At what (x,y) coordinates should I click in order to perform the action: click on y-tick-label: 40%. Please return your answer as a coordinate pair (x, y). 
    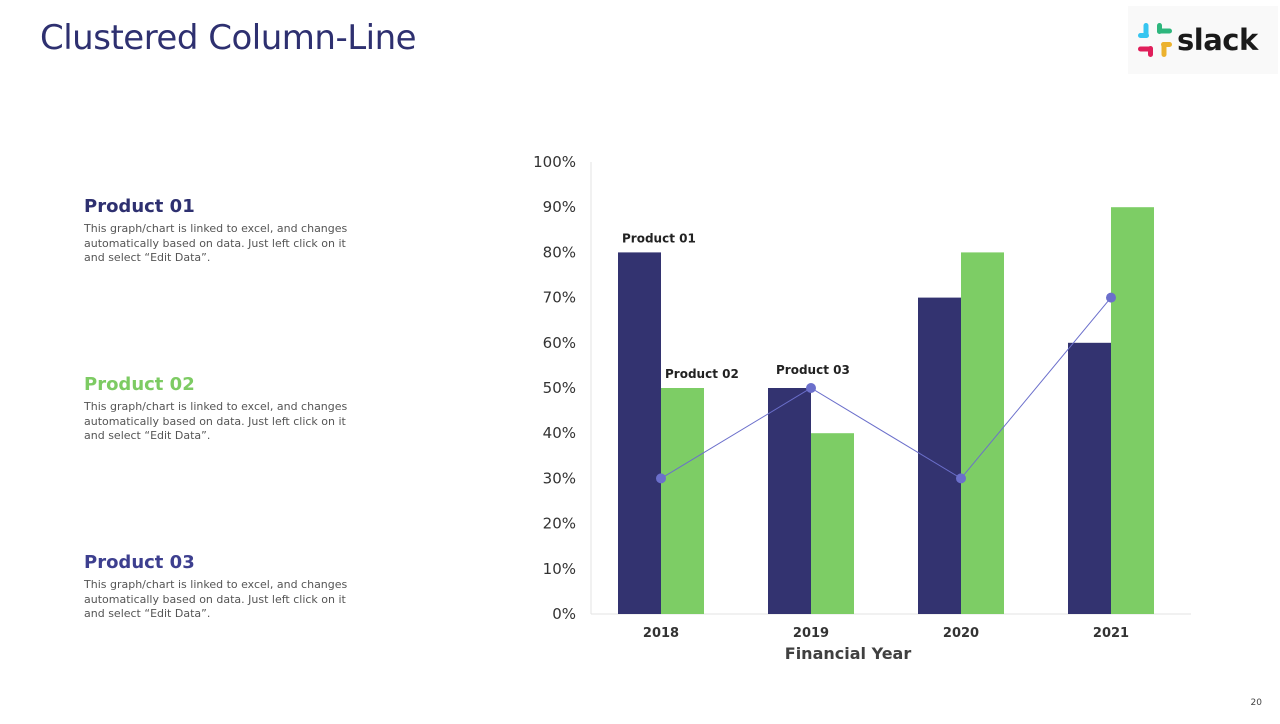
    Looking at the image, I should click on (559, 433).